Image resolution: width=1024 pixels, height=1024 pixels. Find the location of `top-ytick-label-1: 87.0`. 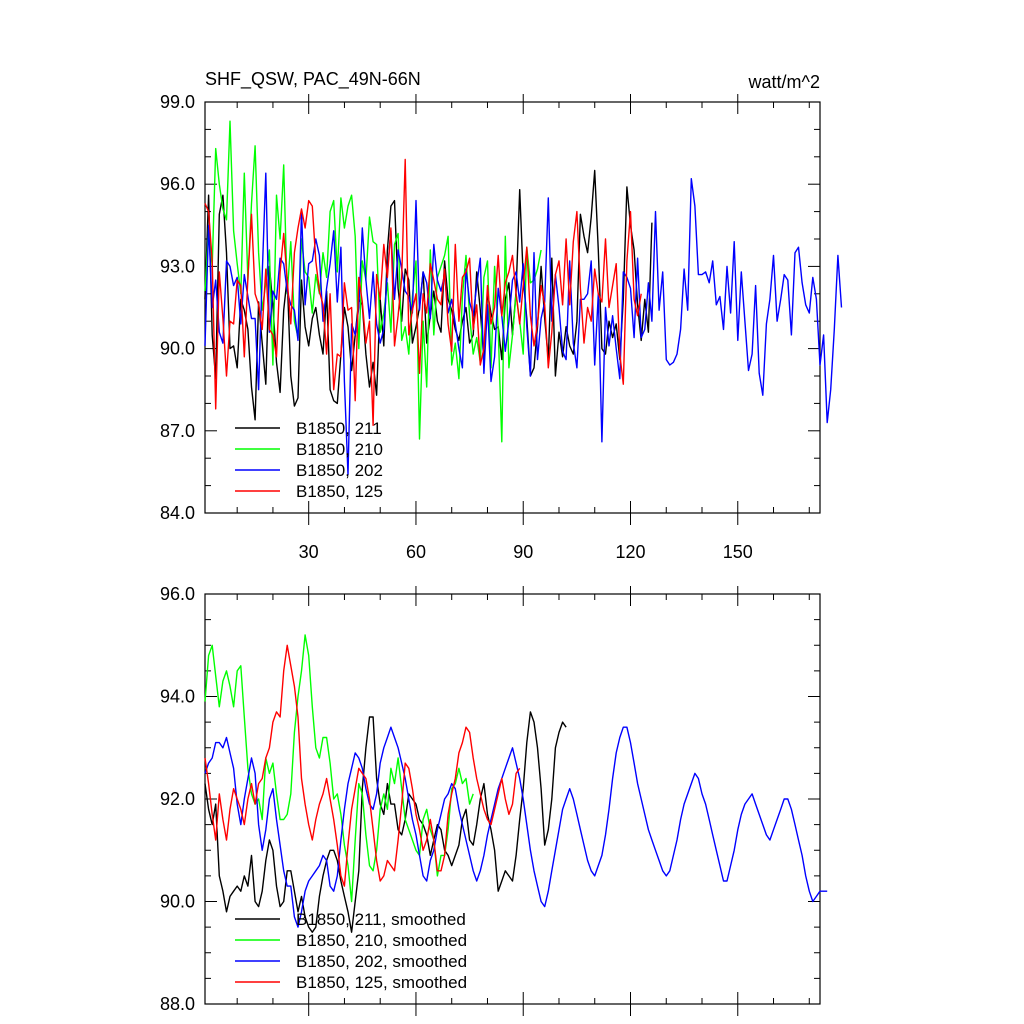

top-ytick-label-1: 87.0 is located at coordinates (177, 431).